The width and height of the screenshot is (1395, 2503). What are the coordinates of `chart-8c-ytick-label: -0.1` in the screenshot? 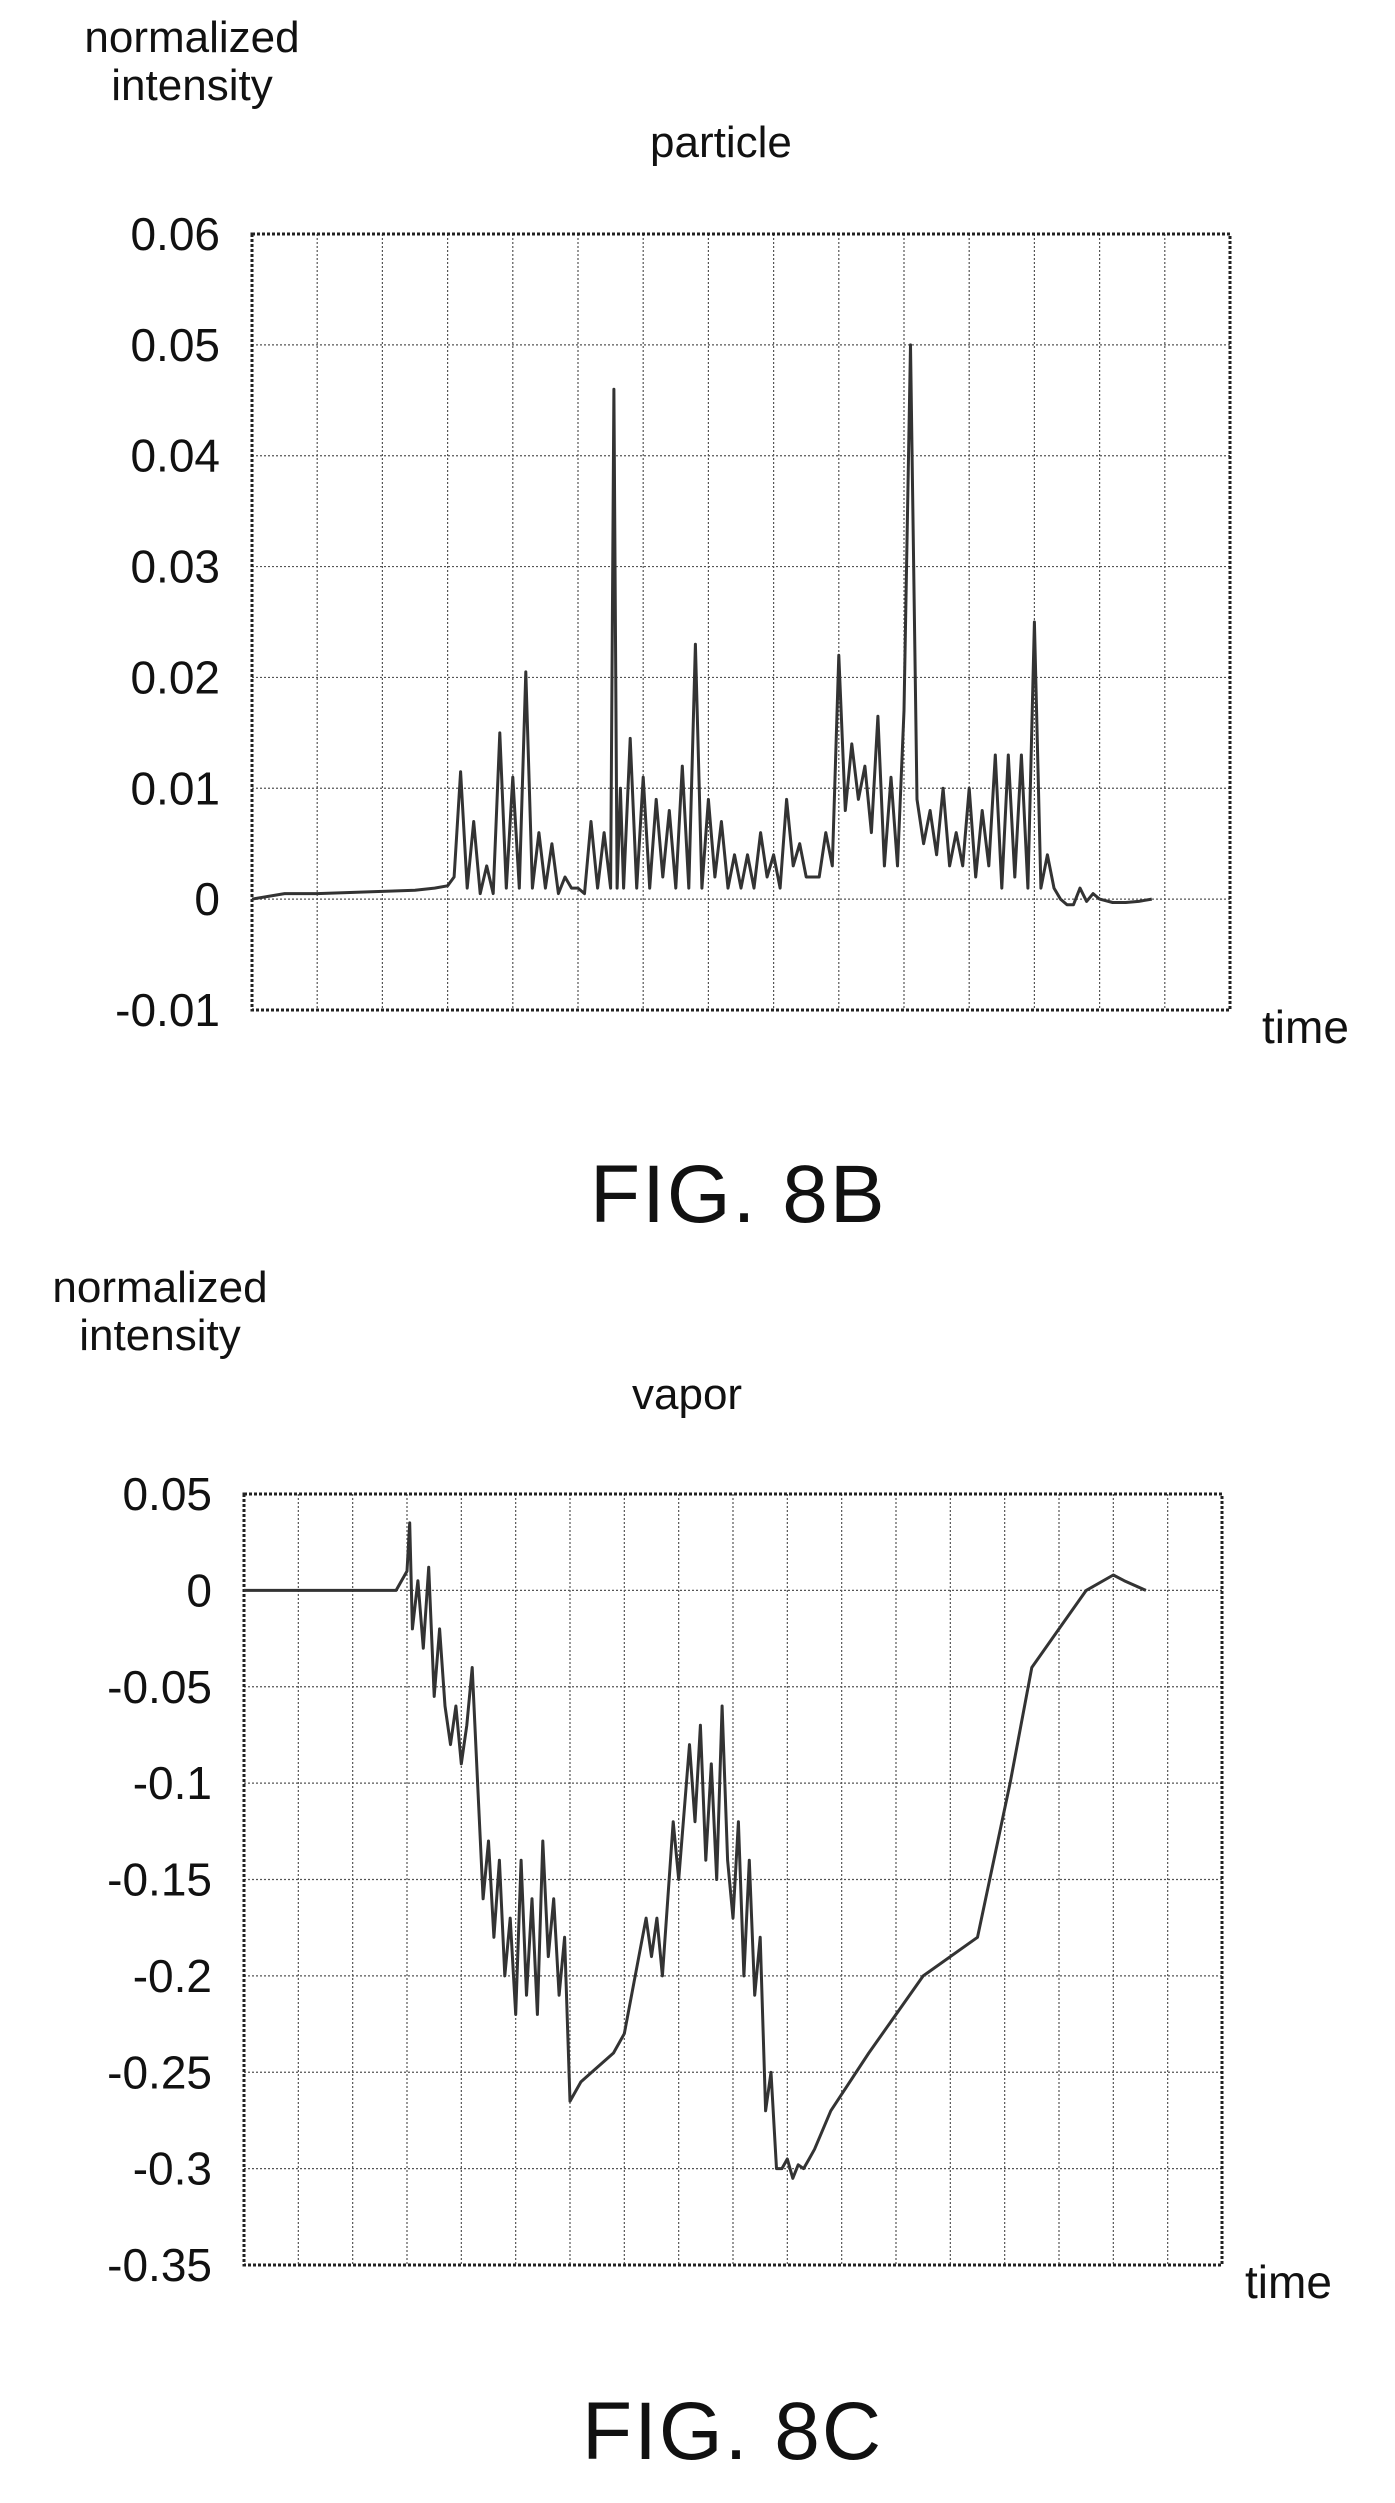 It's located at (172, 1783).